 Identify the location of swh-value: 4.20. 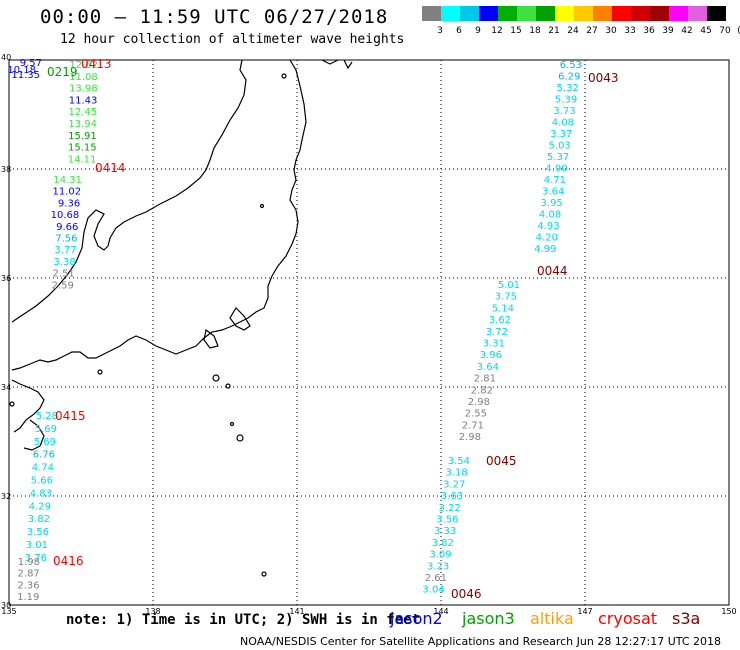
(547, 238).